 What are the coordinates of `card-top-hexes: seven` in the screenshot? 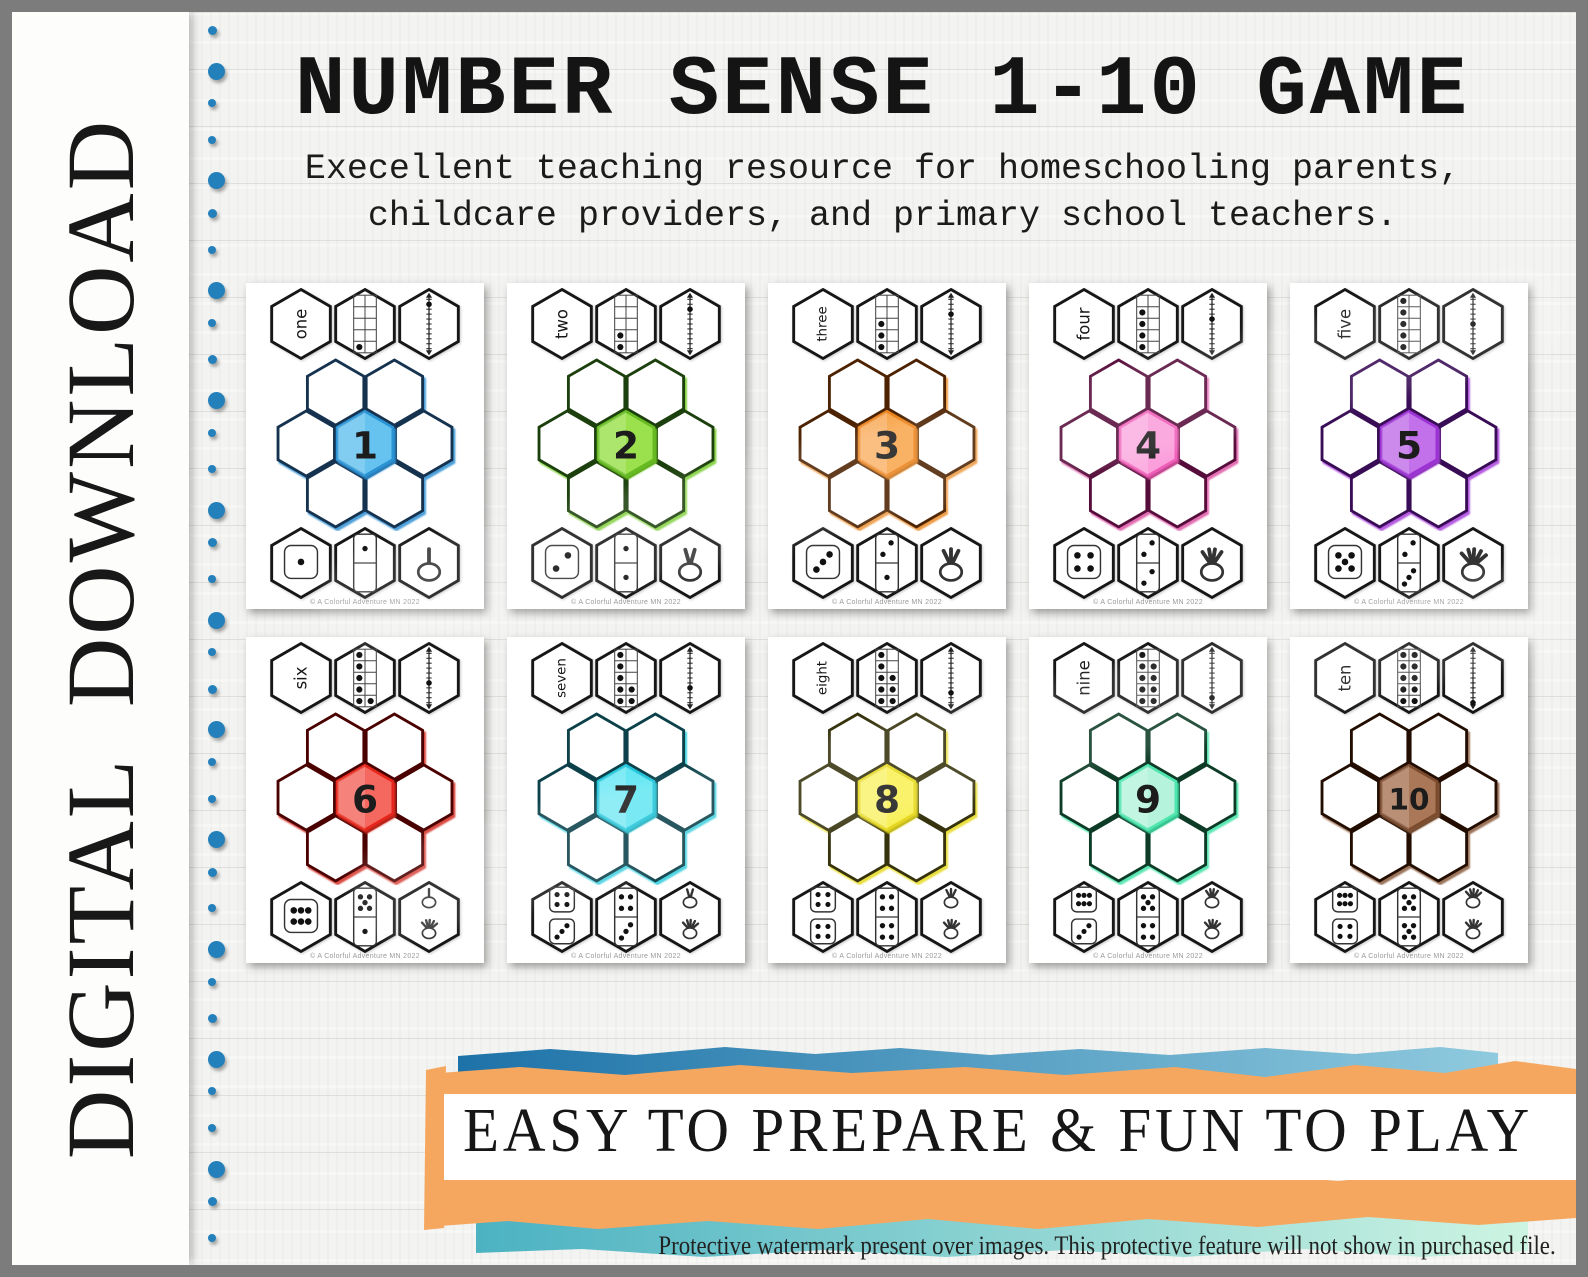 It's located at (626, 678).